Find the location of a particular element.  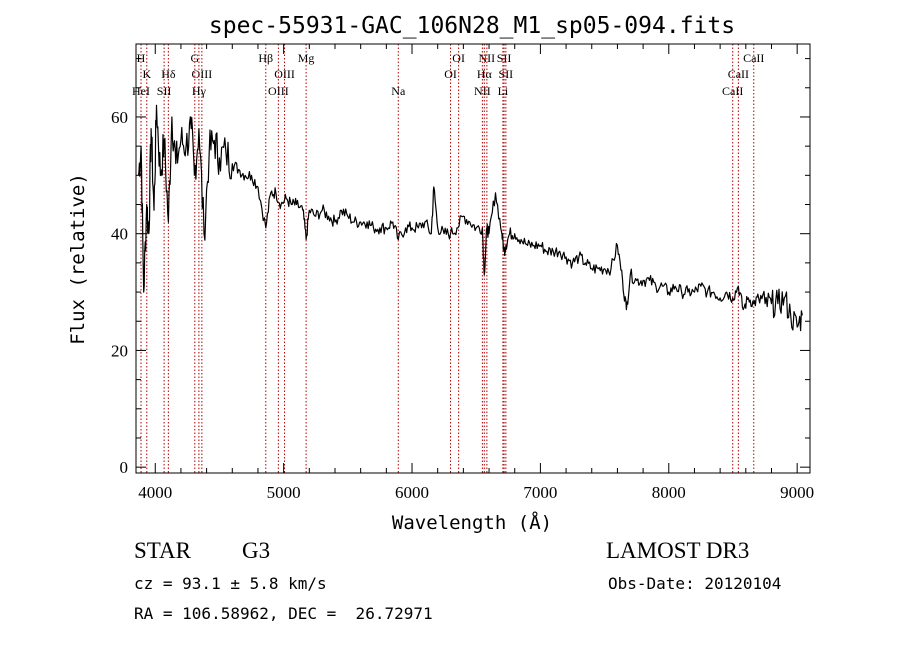

marker-label: HeI is located at coordinates (141, 91).